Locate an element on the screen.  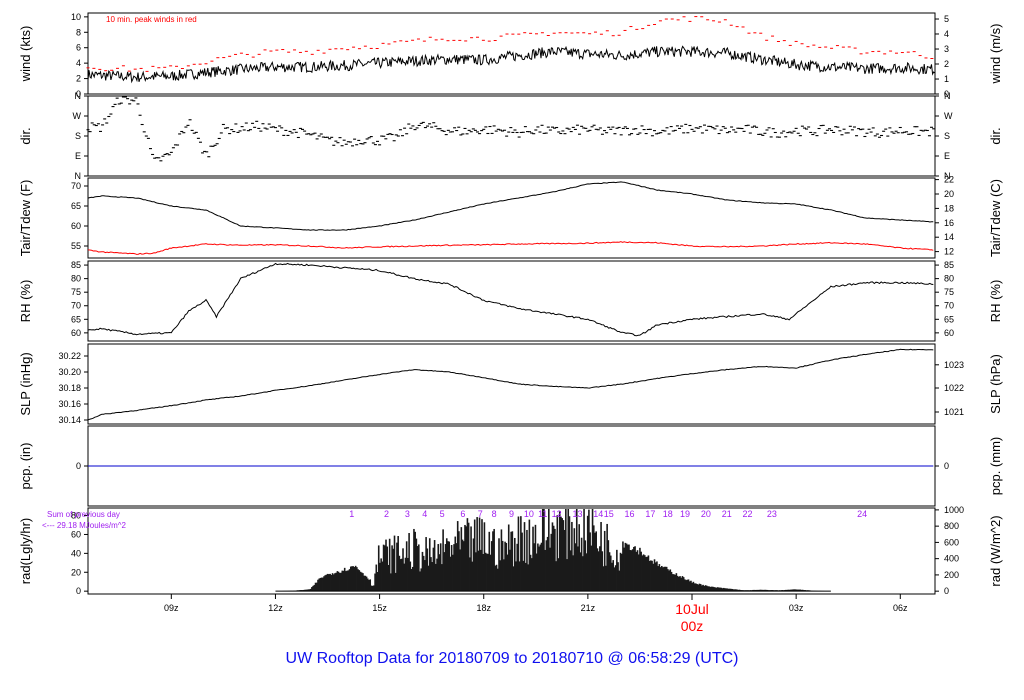
hour-marker: 7 is located at coordinates (480, 514).